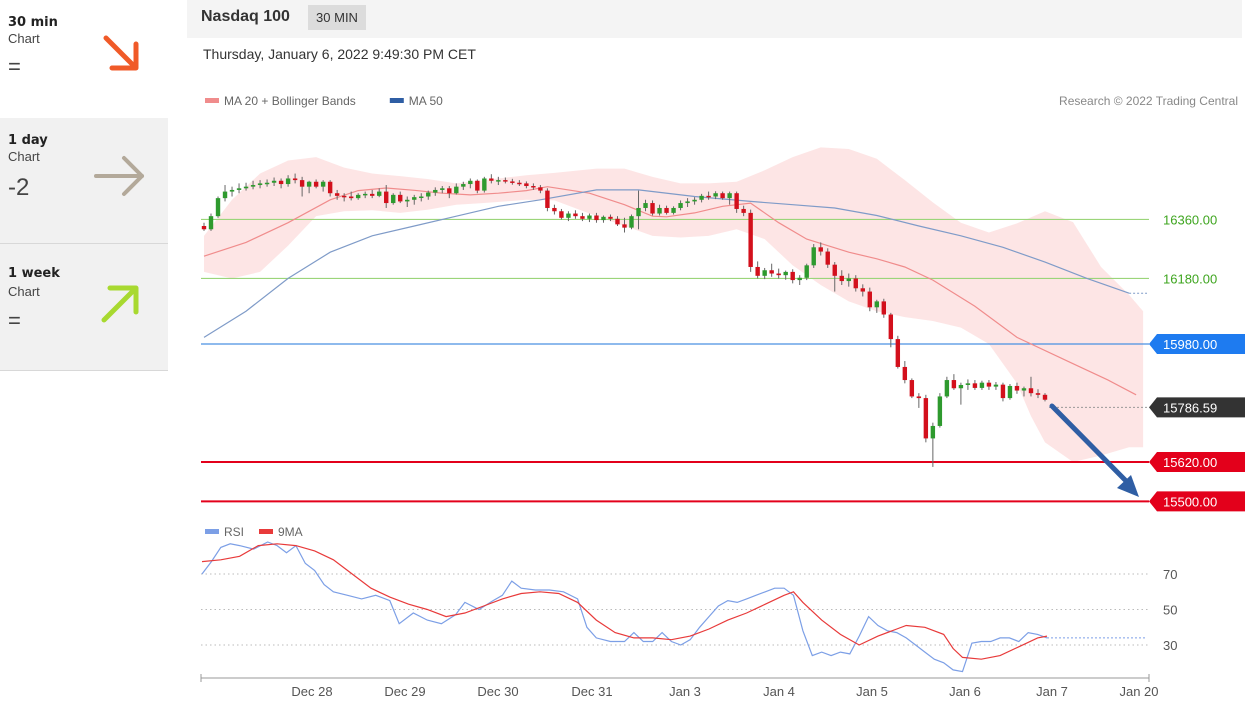  What do you see at coordinates (965, 691) in the screenshot?
I see `x-tick-label: Jan 6` at bounding box center [965, 691].